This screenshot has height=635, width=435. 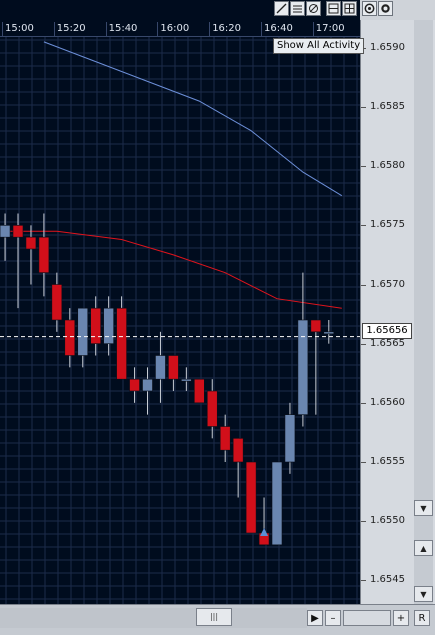 What do you see at coordinates (315, 618) in the screenshot?
I see `play-icon: ▶` at bounding box center [315, 618].